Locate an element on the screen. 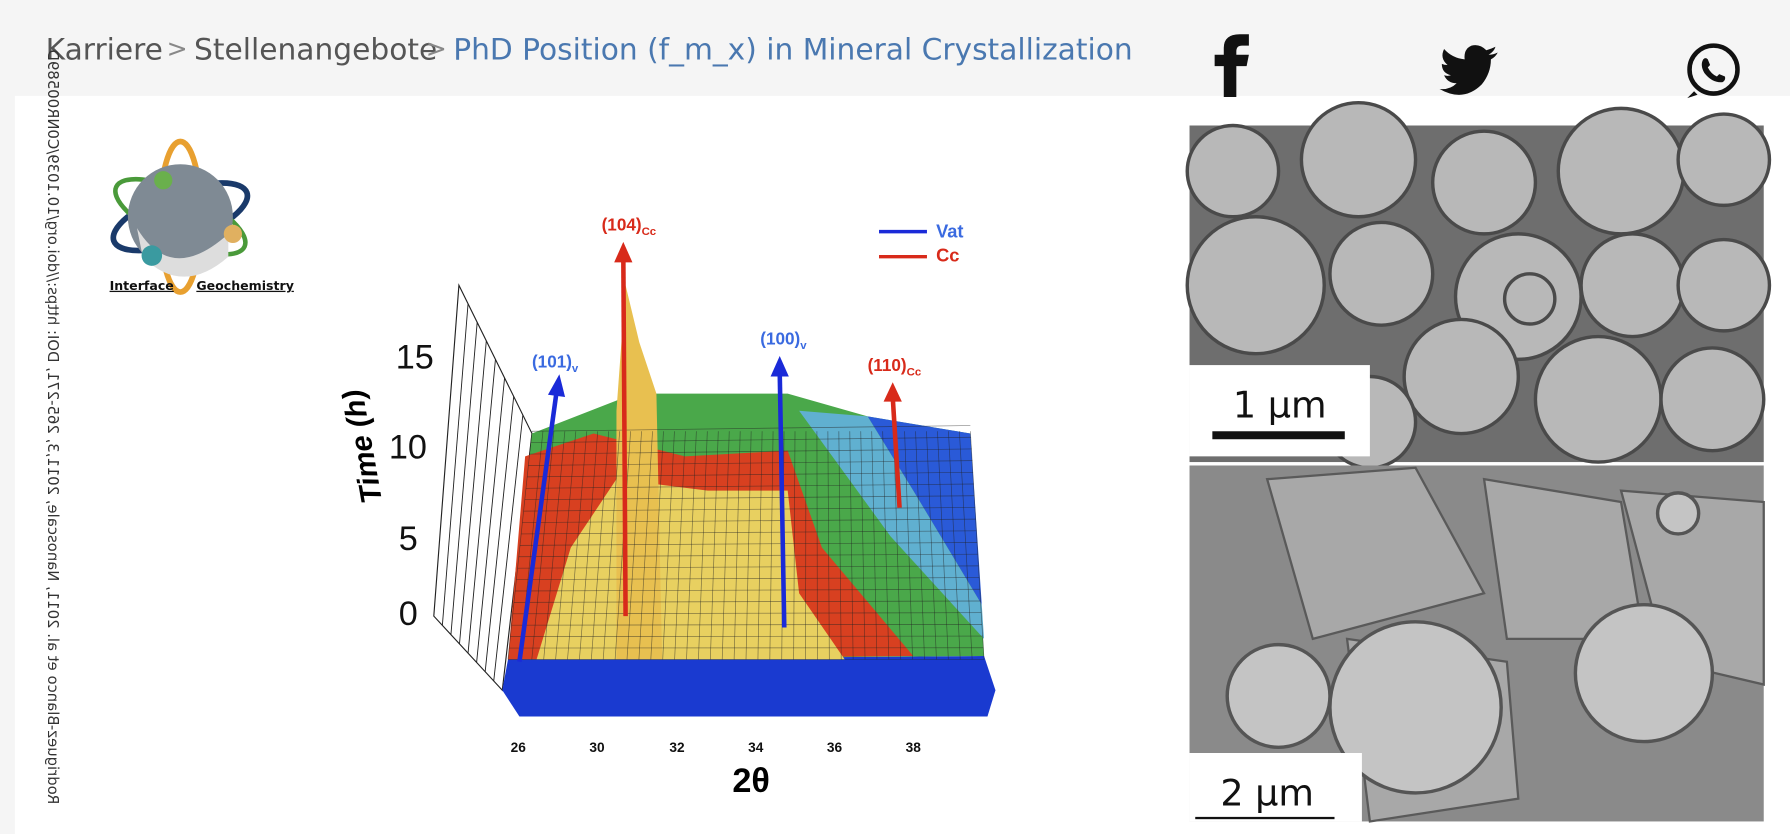 The width and height of the screenshot is (1790, 834). legend-label: Cc is located at coordinates (947, 254).